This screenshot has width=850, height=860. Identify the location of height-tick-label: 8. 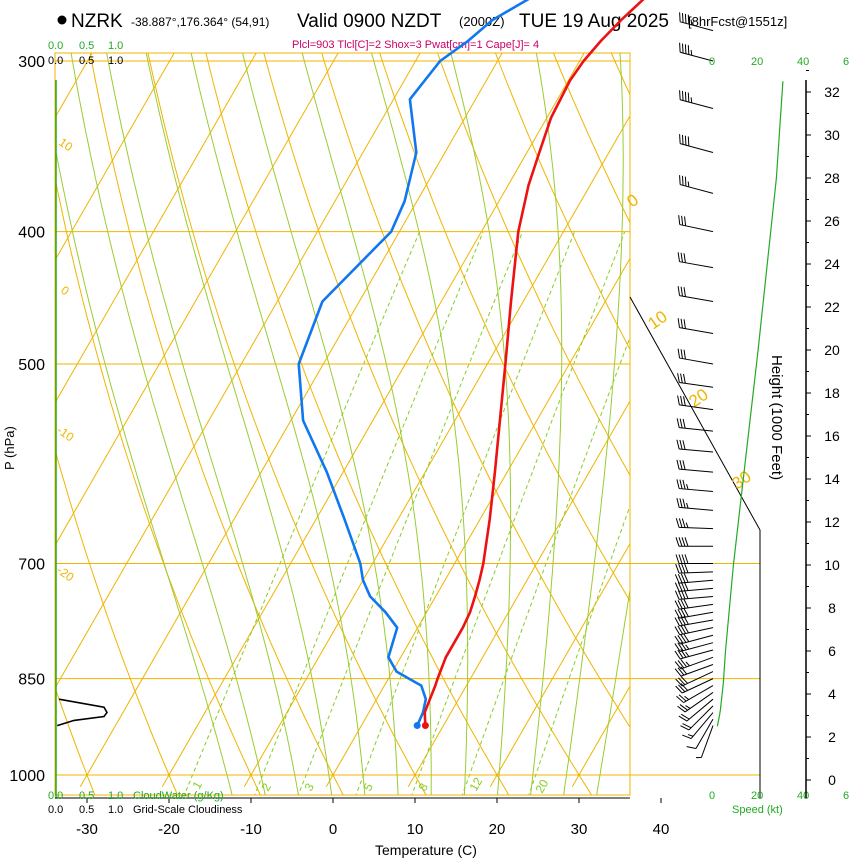
(832, 608).